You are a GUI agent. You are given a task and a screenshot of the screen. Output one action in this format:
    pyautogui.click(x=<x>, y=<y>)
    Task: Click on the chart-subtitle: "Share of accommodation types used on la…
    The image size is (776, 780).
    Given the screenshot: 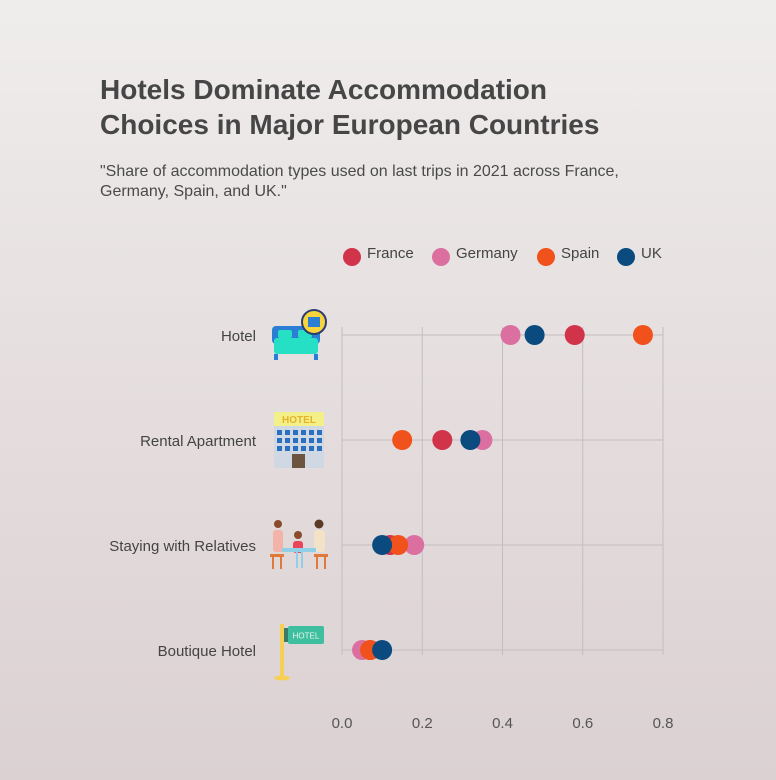 What is the action you would take?
    pyautogui.click(x=359, y=181)
    